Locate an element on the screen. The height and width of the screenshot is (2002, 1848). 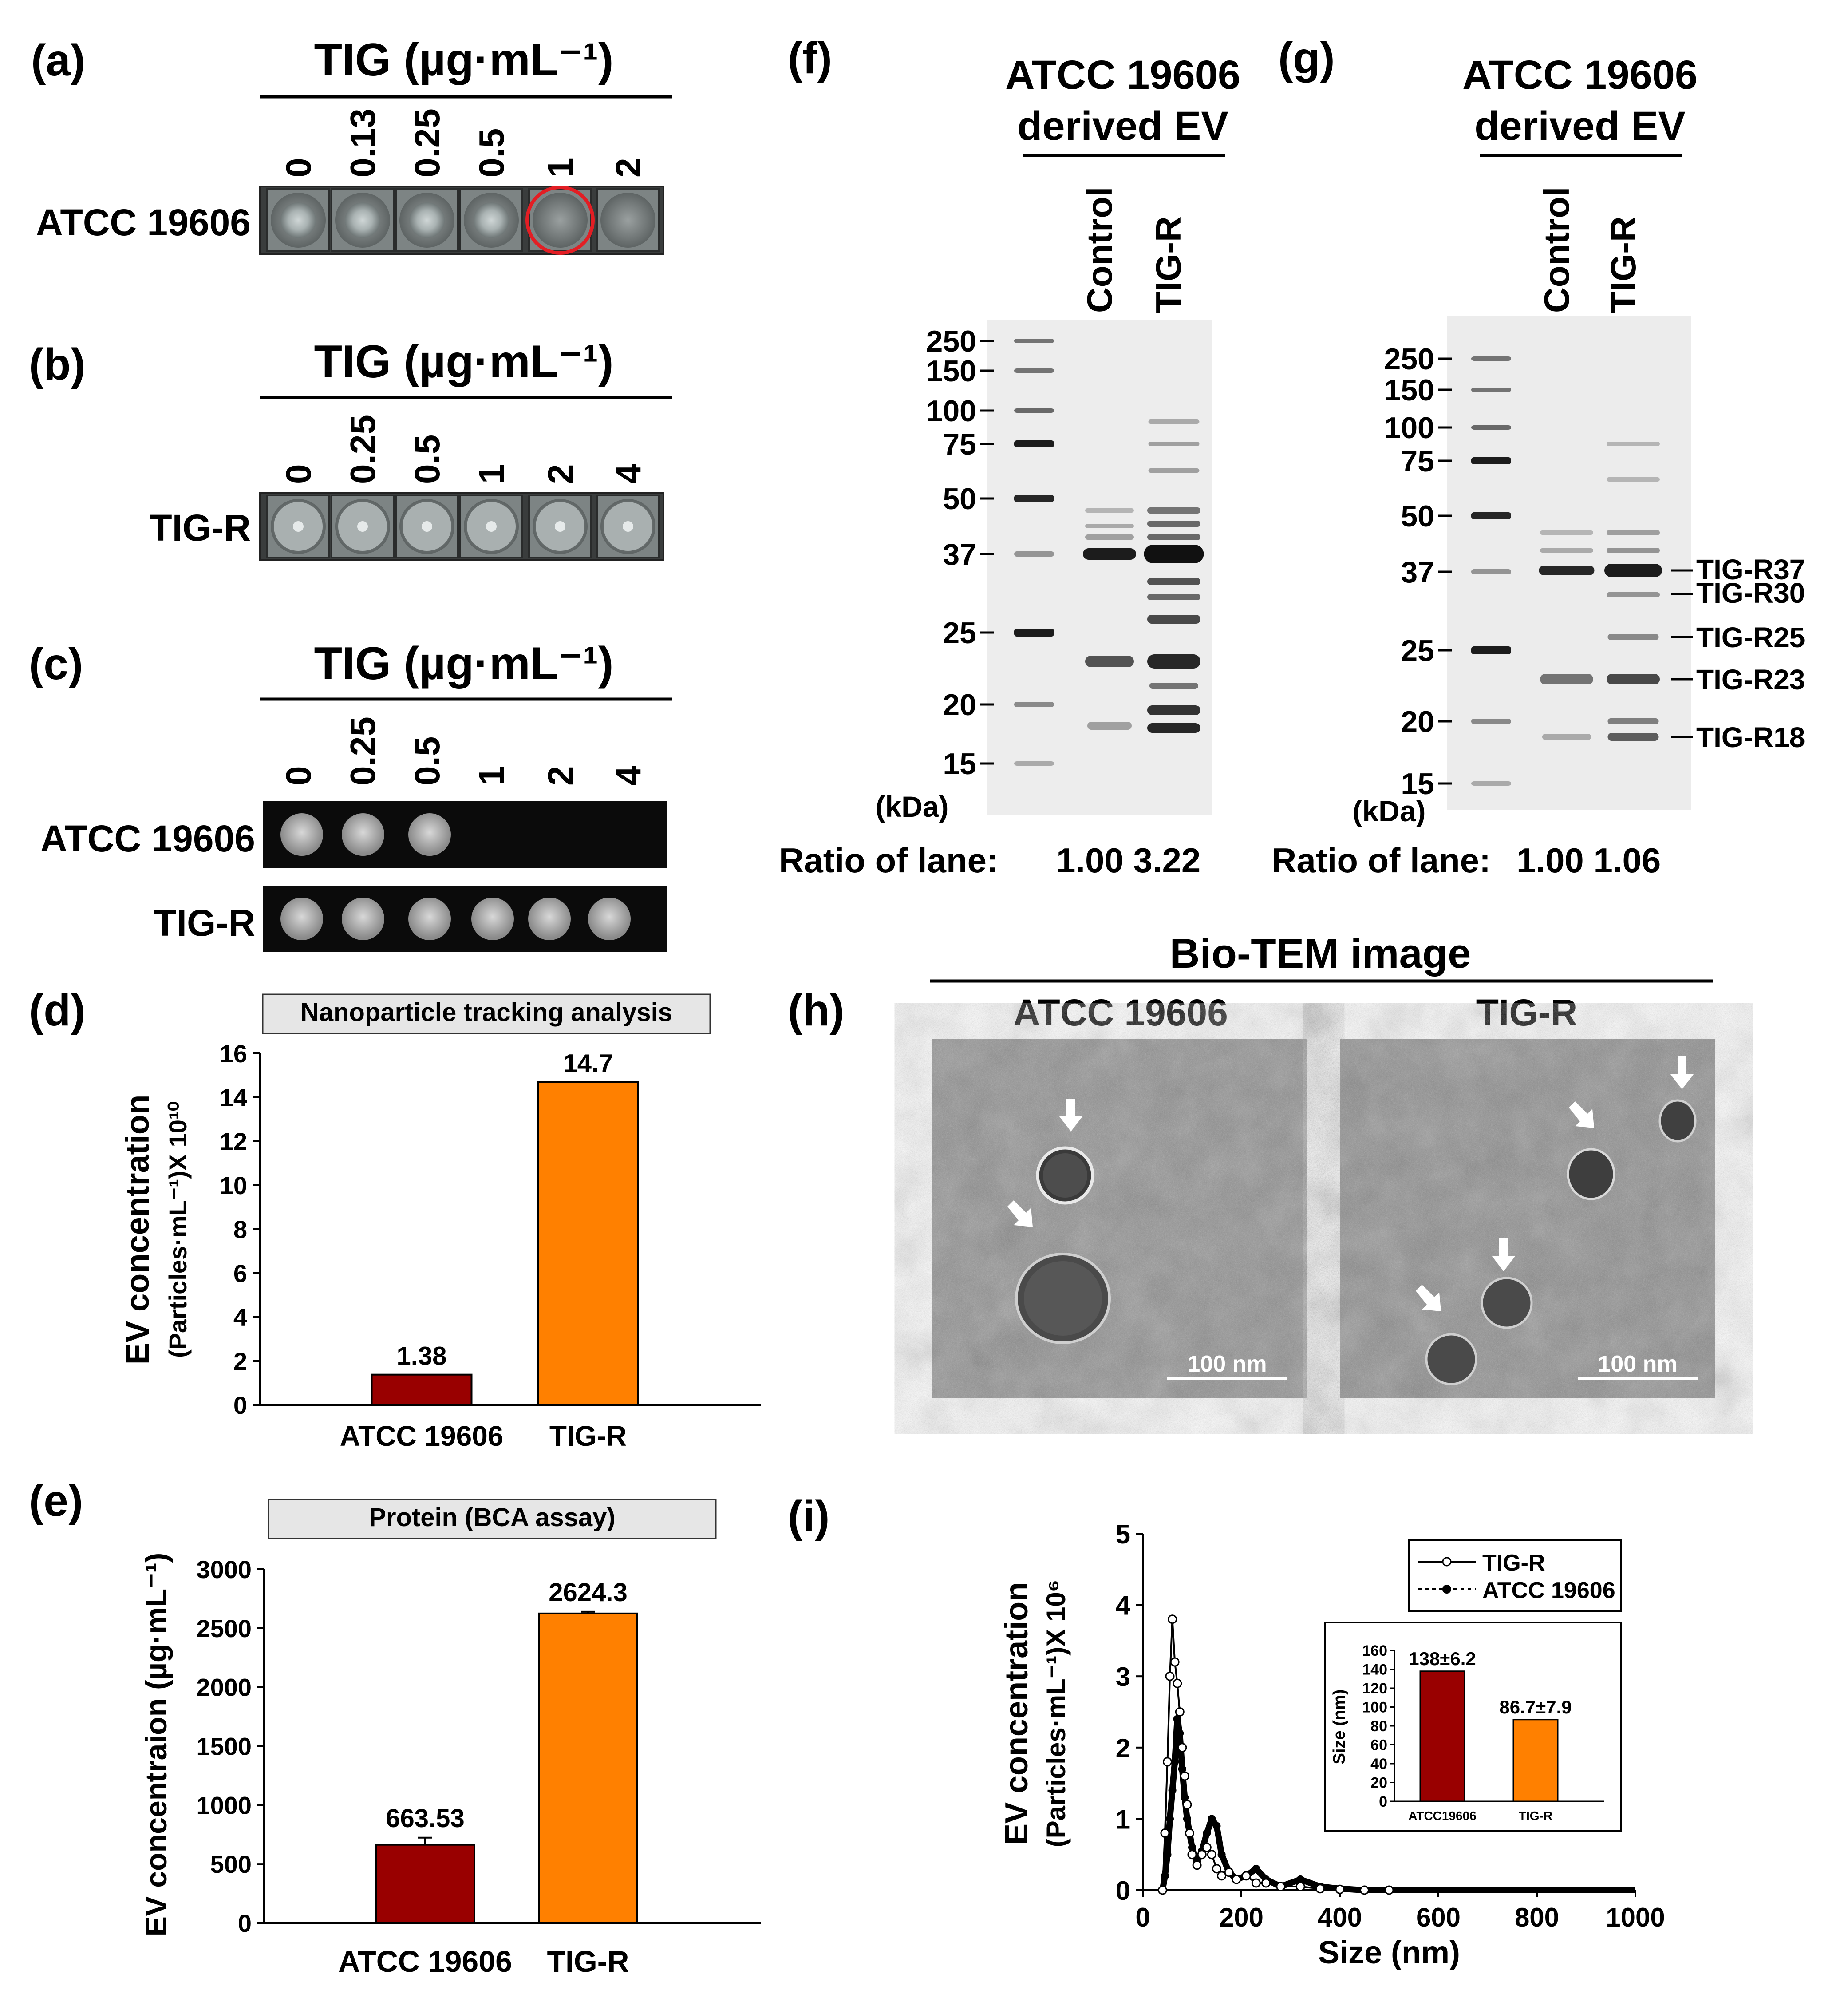
concentration-label: 0.13 is located at coordinates (363, 143).